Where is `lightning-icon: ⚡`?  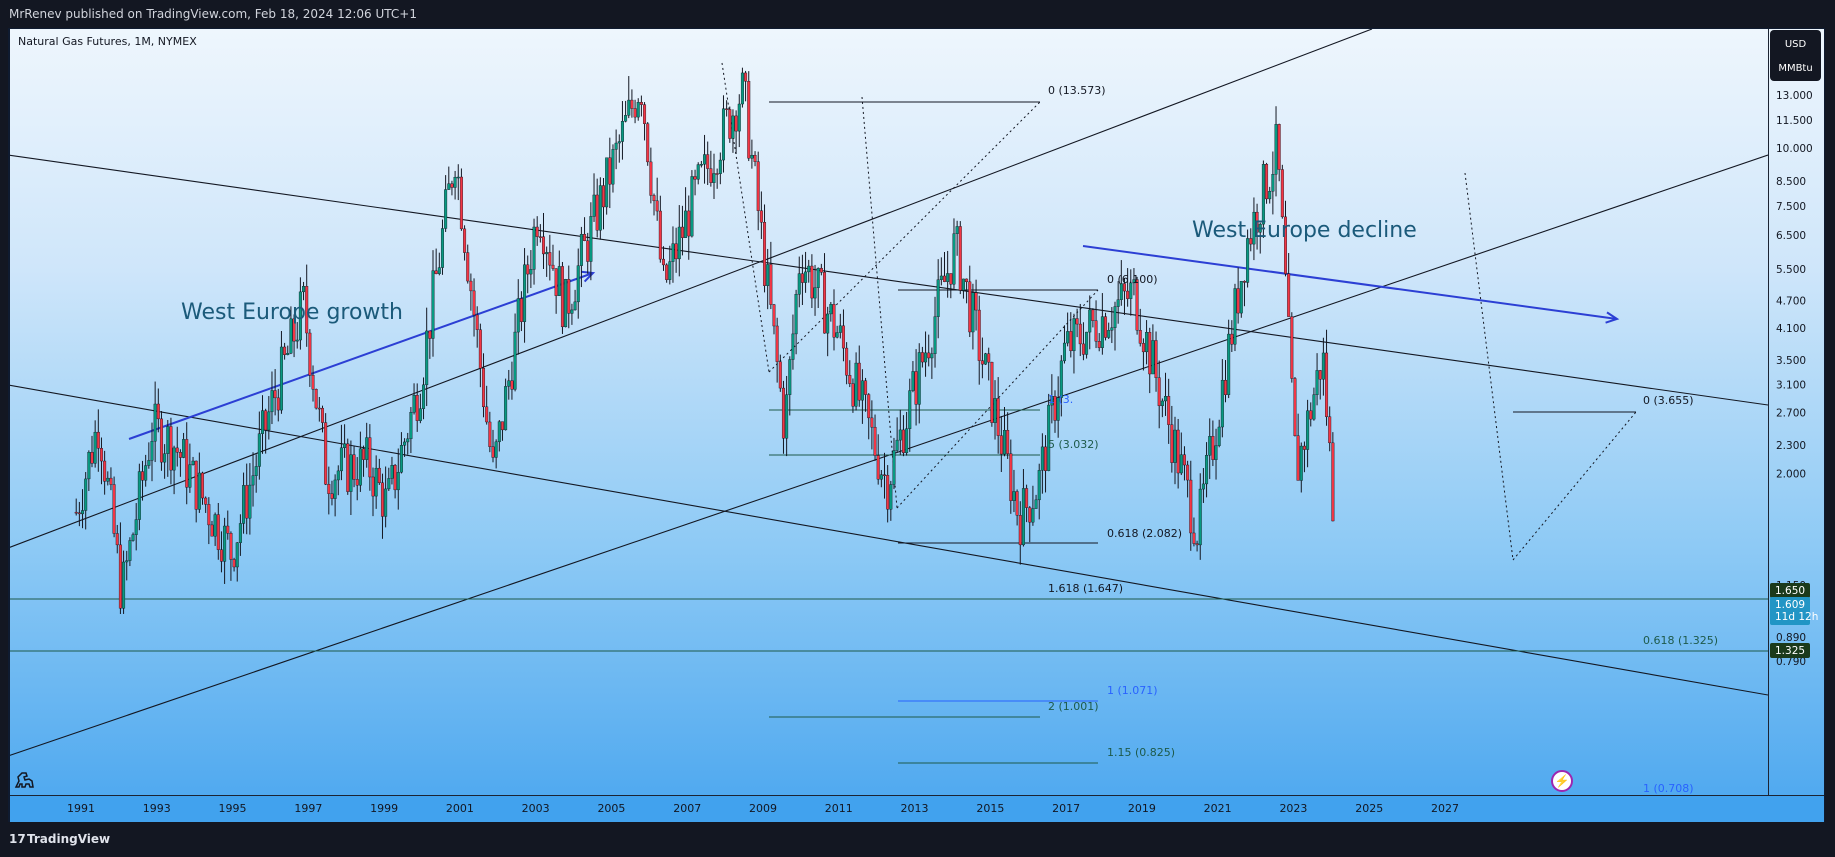
lightning-icon: ⚡ is located at coordinates (1562, 781).